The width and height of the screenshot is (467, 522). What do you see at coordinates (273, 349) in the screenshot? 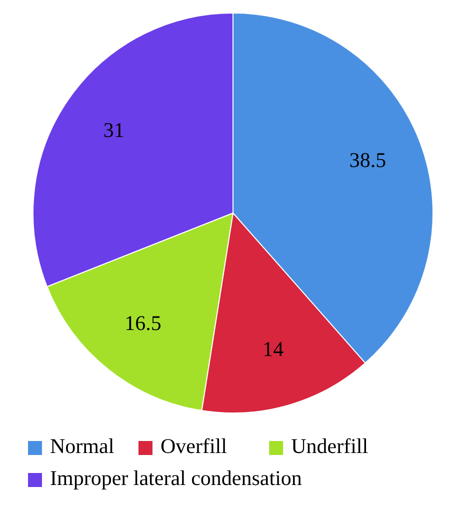
I see `data-label: 14` at bounding box center [273, 349].